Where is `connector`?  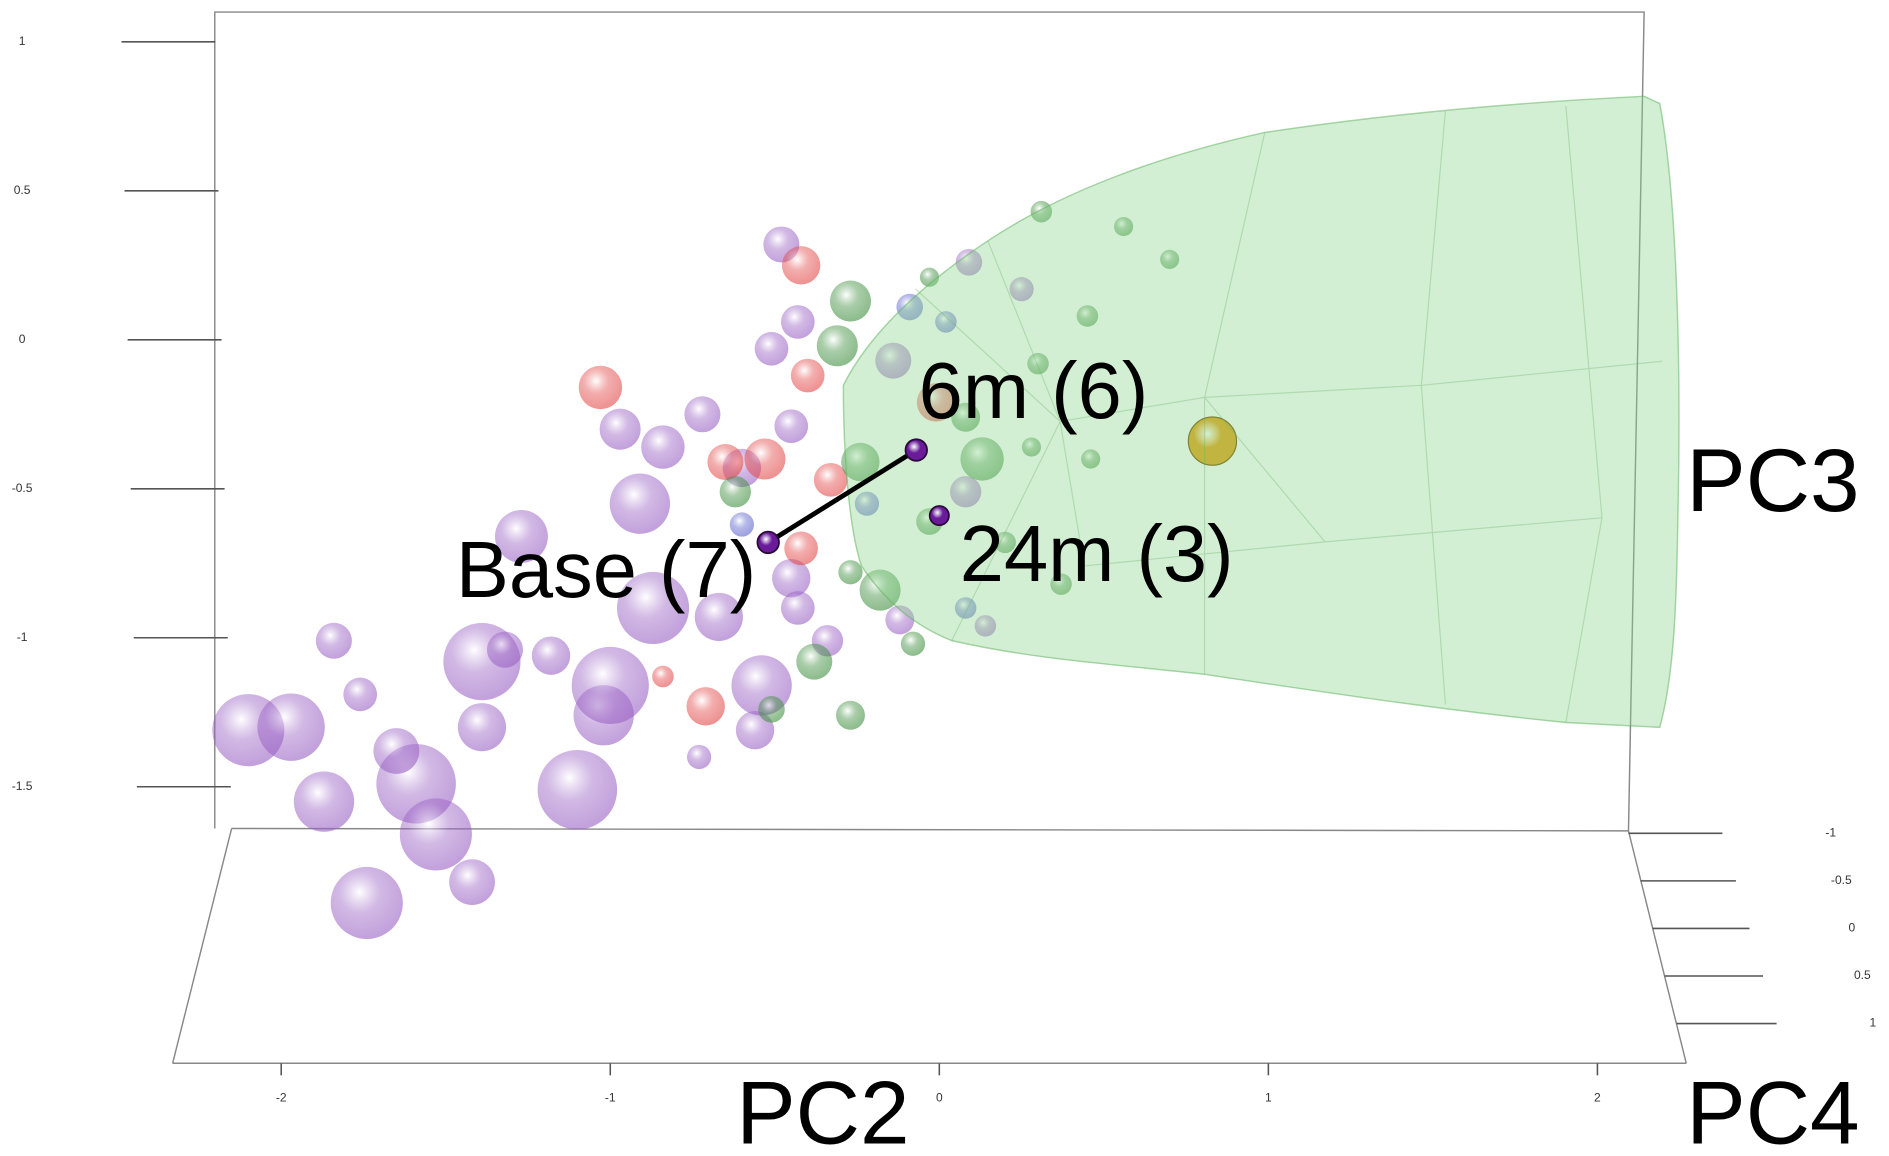
connector is located at coordinates (842, 496).